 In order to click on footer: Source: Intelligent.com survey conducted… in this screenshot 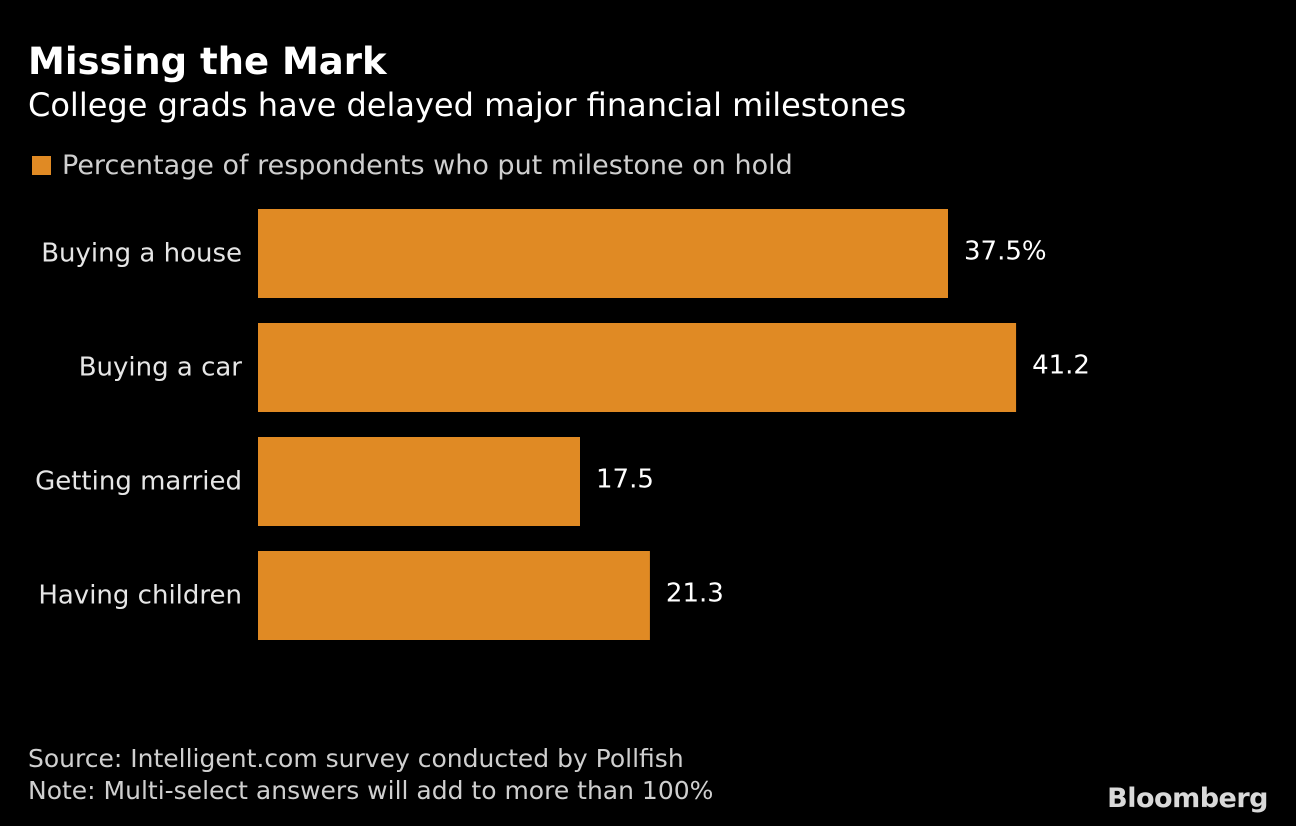, I will do `click(370, 775)`.